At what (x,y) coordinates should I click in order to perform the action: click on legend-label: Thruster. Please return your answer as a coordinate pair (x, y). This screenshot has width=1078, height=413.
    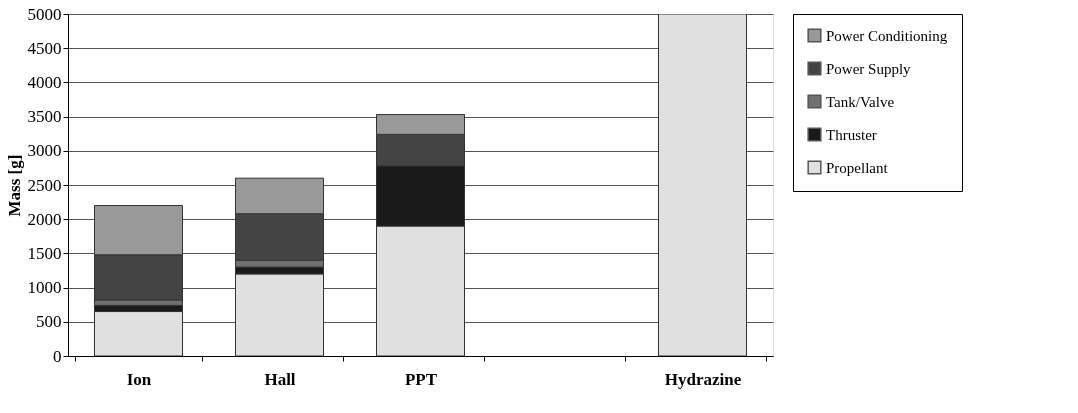
    Looking at the image, I should click on (851, 134).